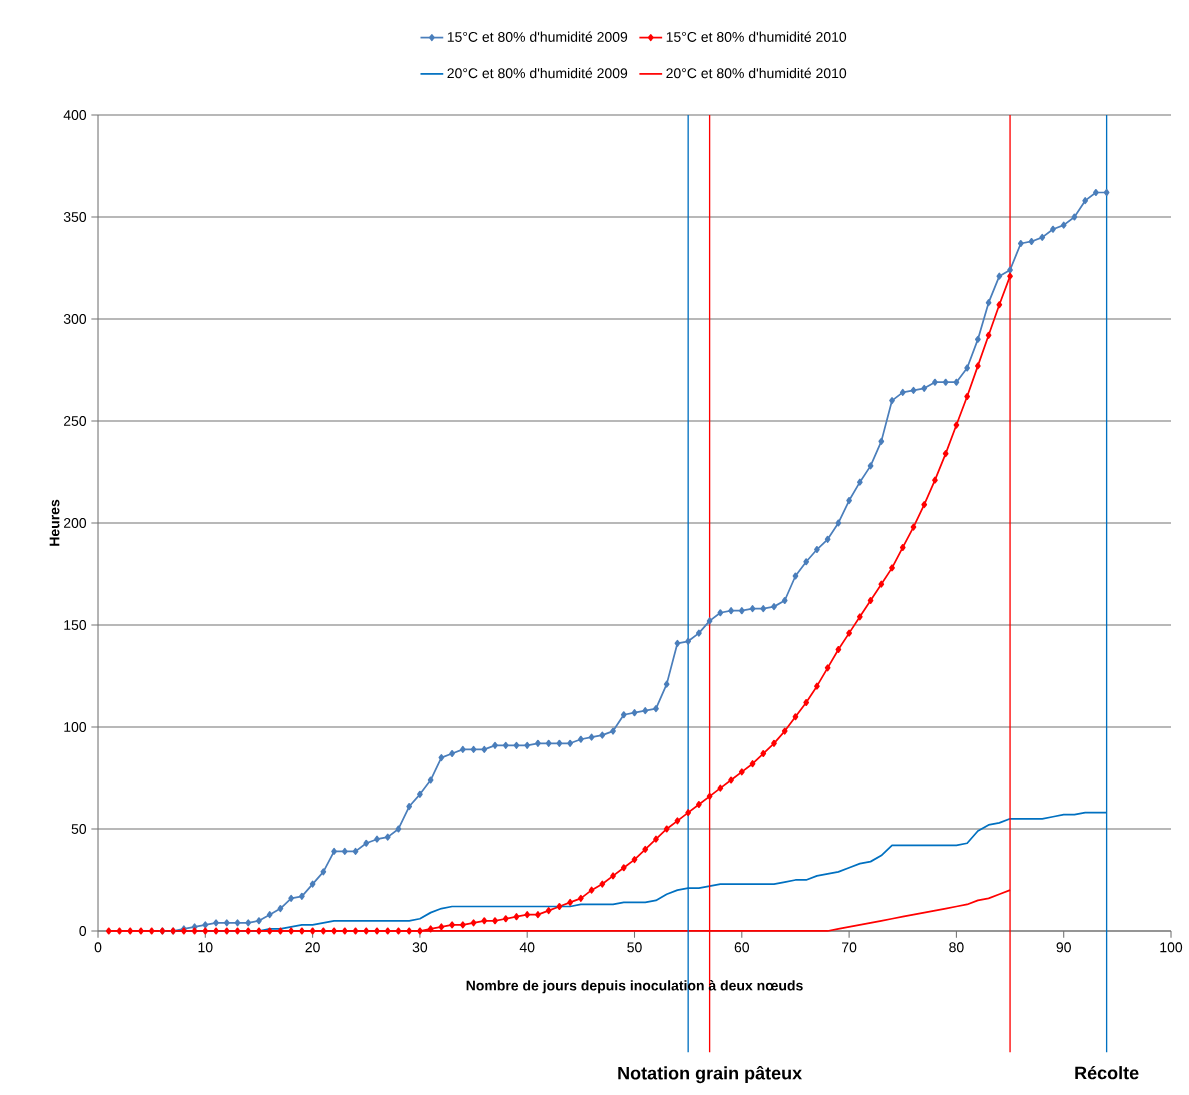 The height and width of the screenshot is (1095, 1189). What do you see at coordinates (1171, 947) in the screenshot?
I see `x-tick-label: 100` at bounding box center [1171, 947].